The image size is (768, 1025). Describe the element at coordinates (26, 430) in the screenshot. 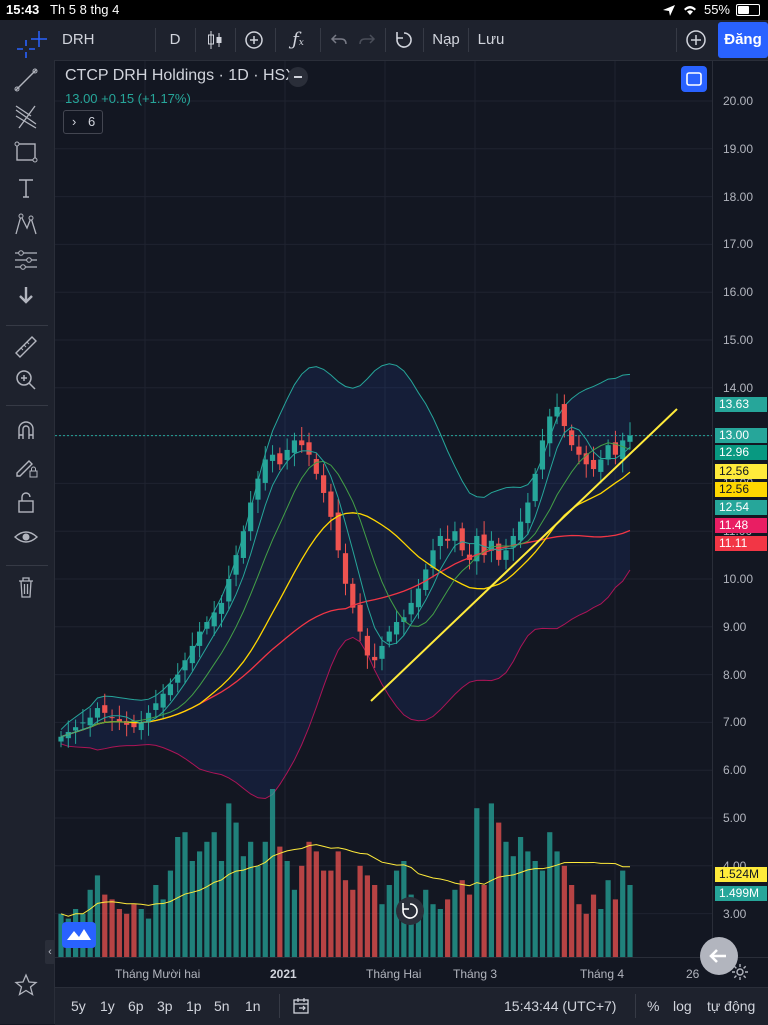

I see `magnet-icon` at that location.